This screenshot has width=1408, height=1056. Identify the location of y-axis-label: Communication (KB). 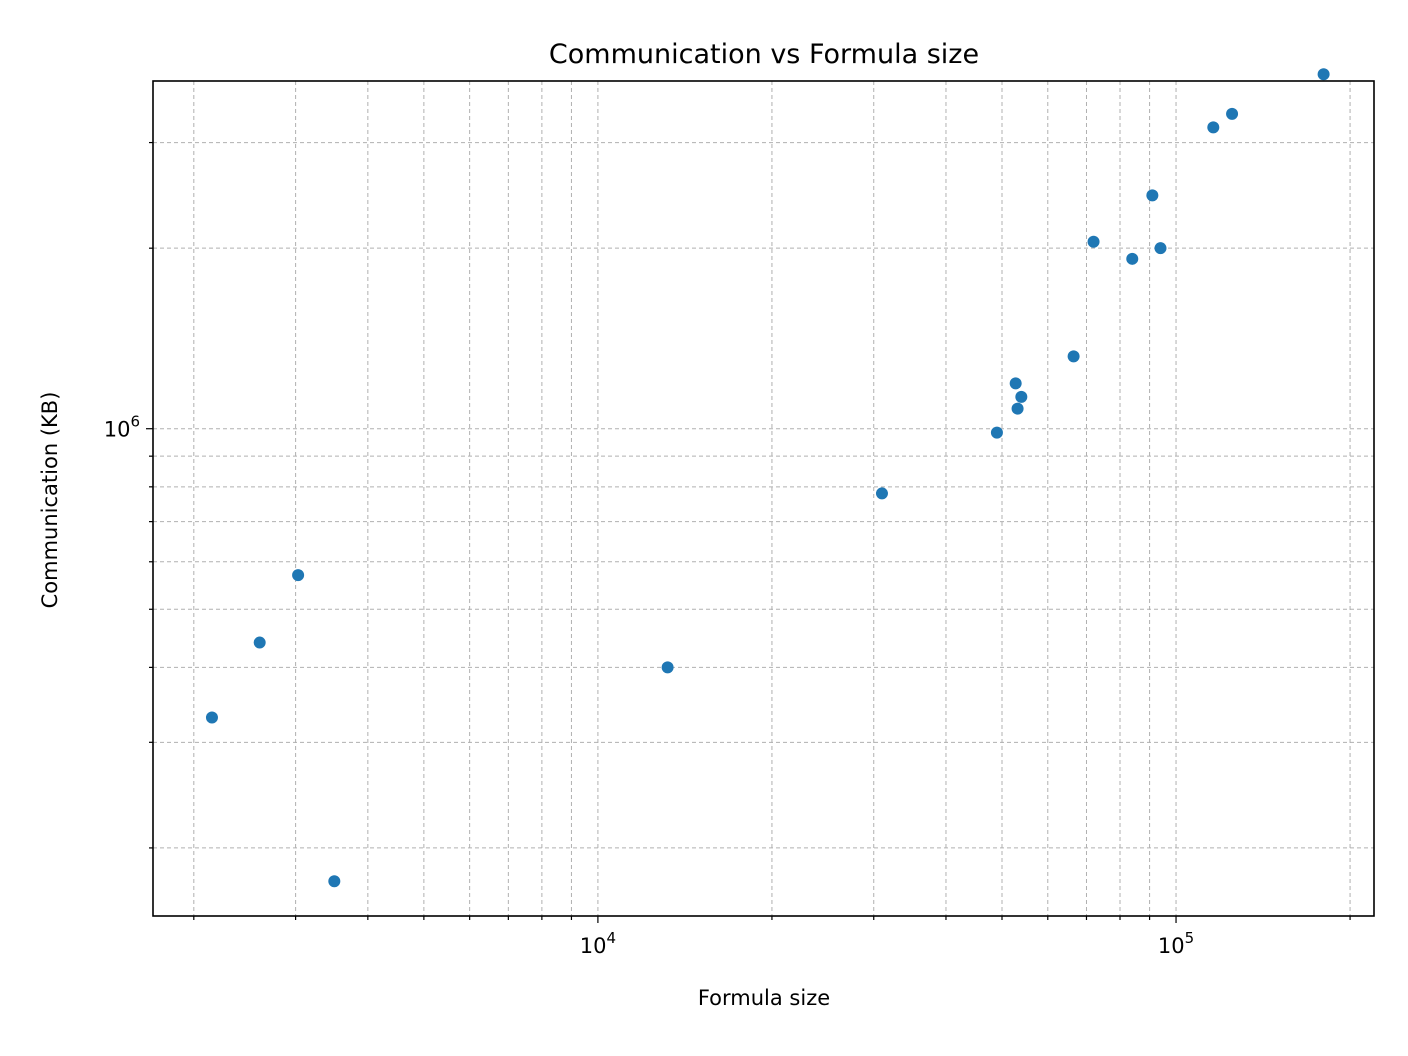
(50, 500).